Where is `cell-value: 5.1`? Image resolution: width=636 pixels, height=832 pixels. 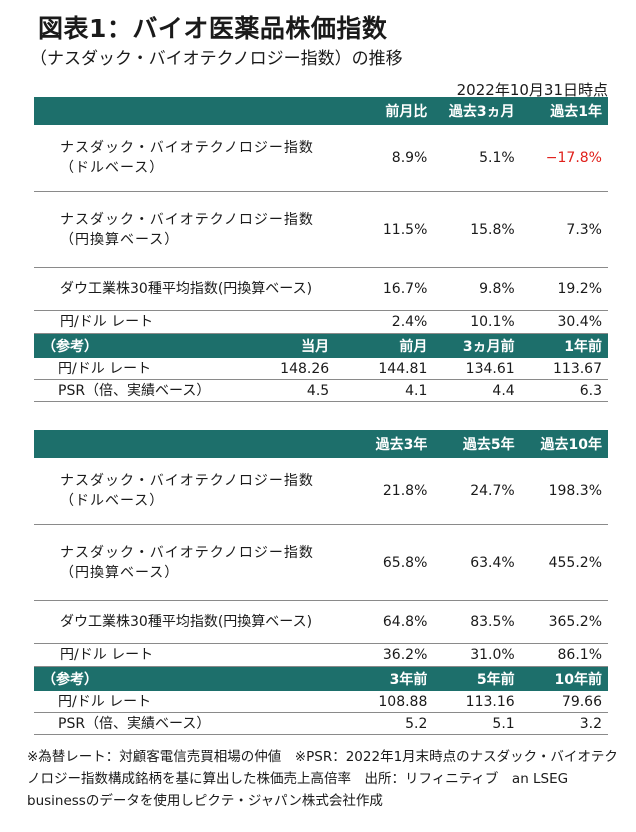 cell-value: 5.1 is located at coordinates (477, 723).